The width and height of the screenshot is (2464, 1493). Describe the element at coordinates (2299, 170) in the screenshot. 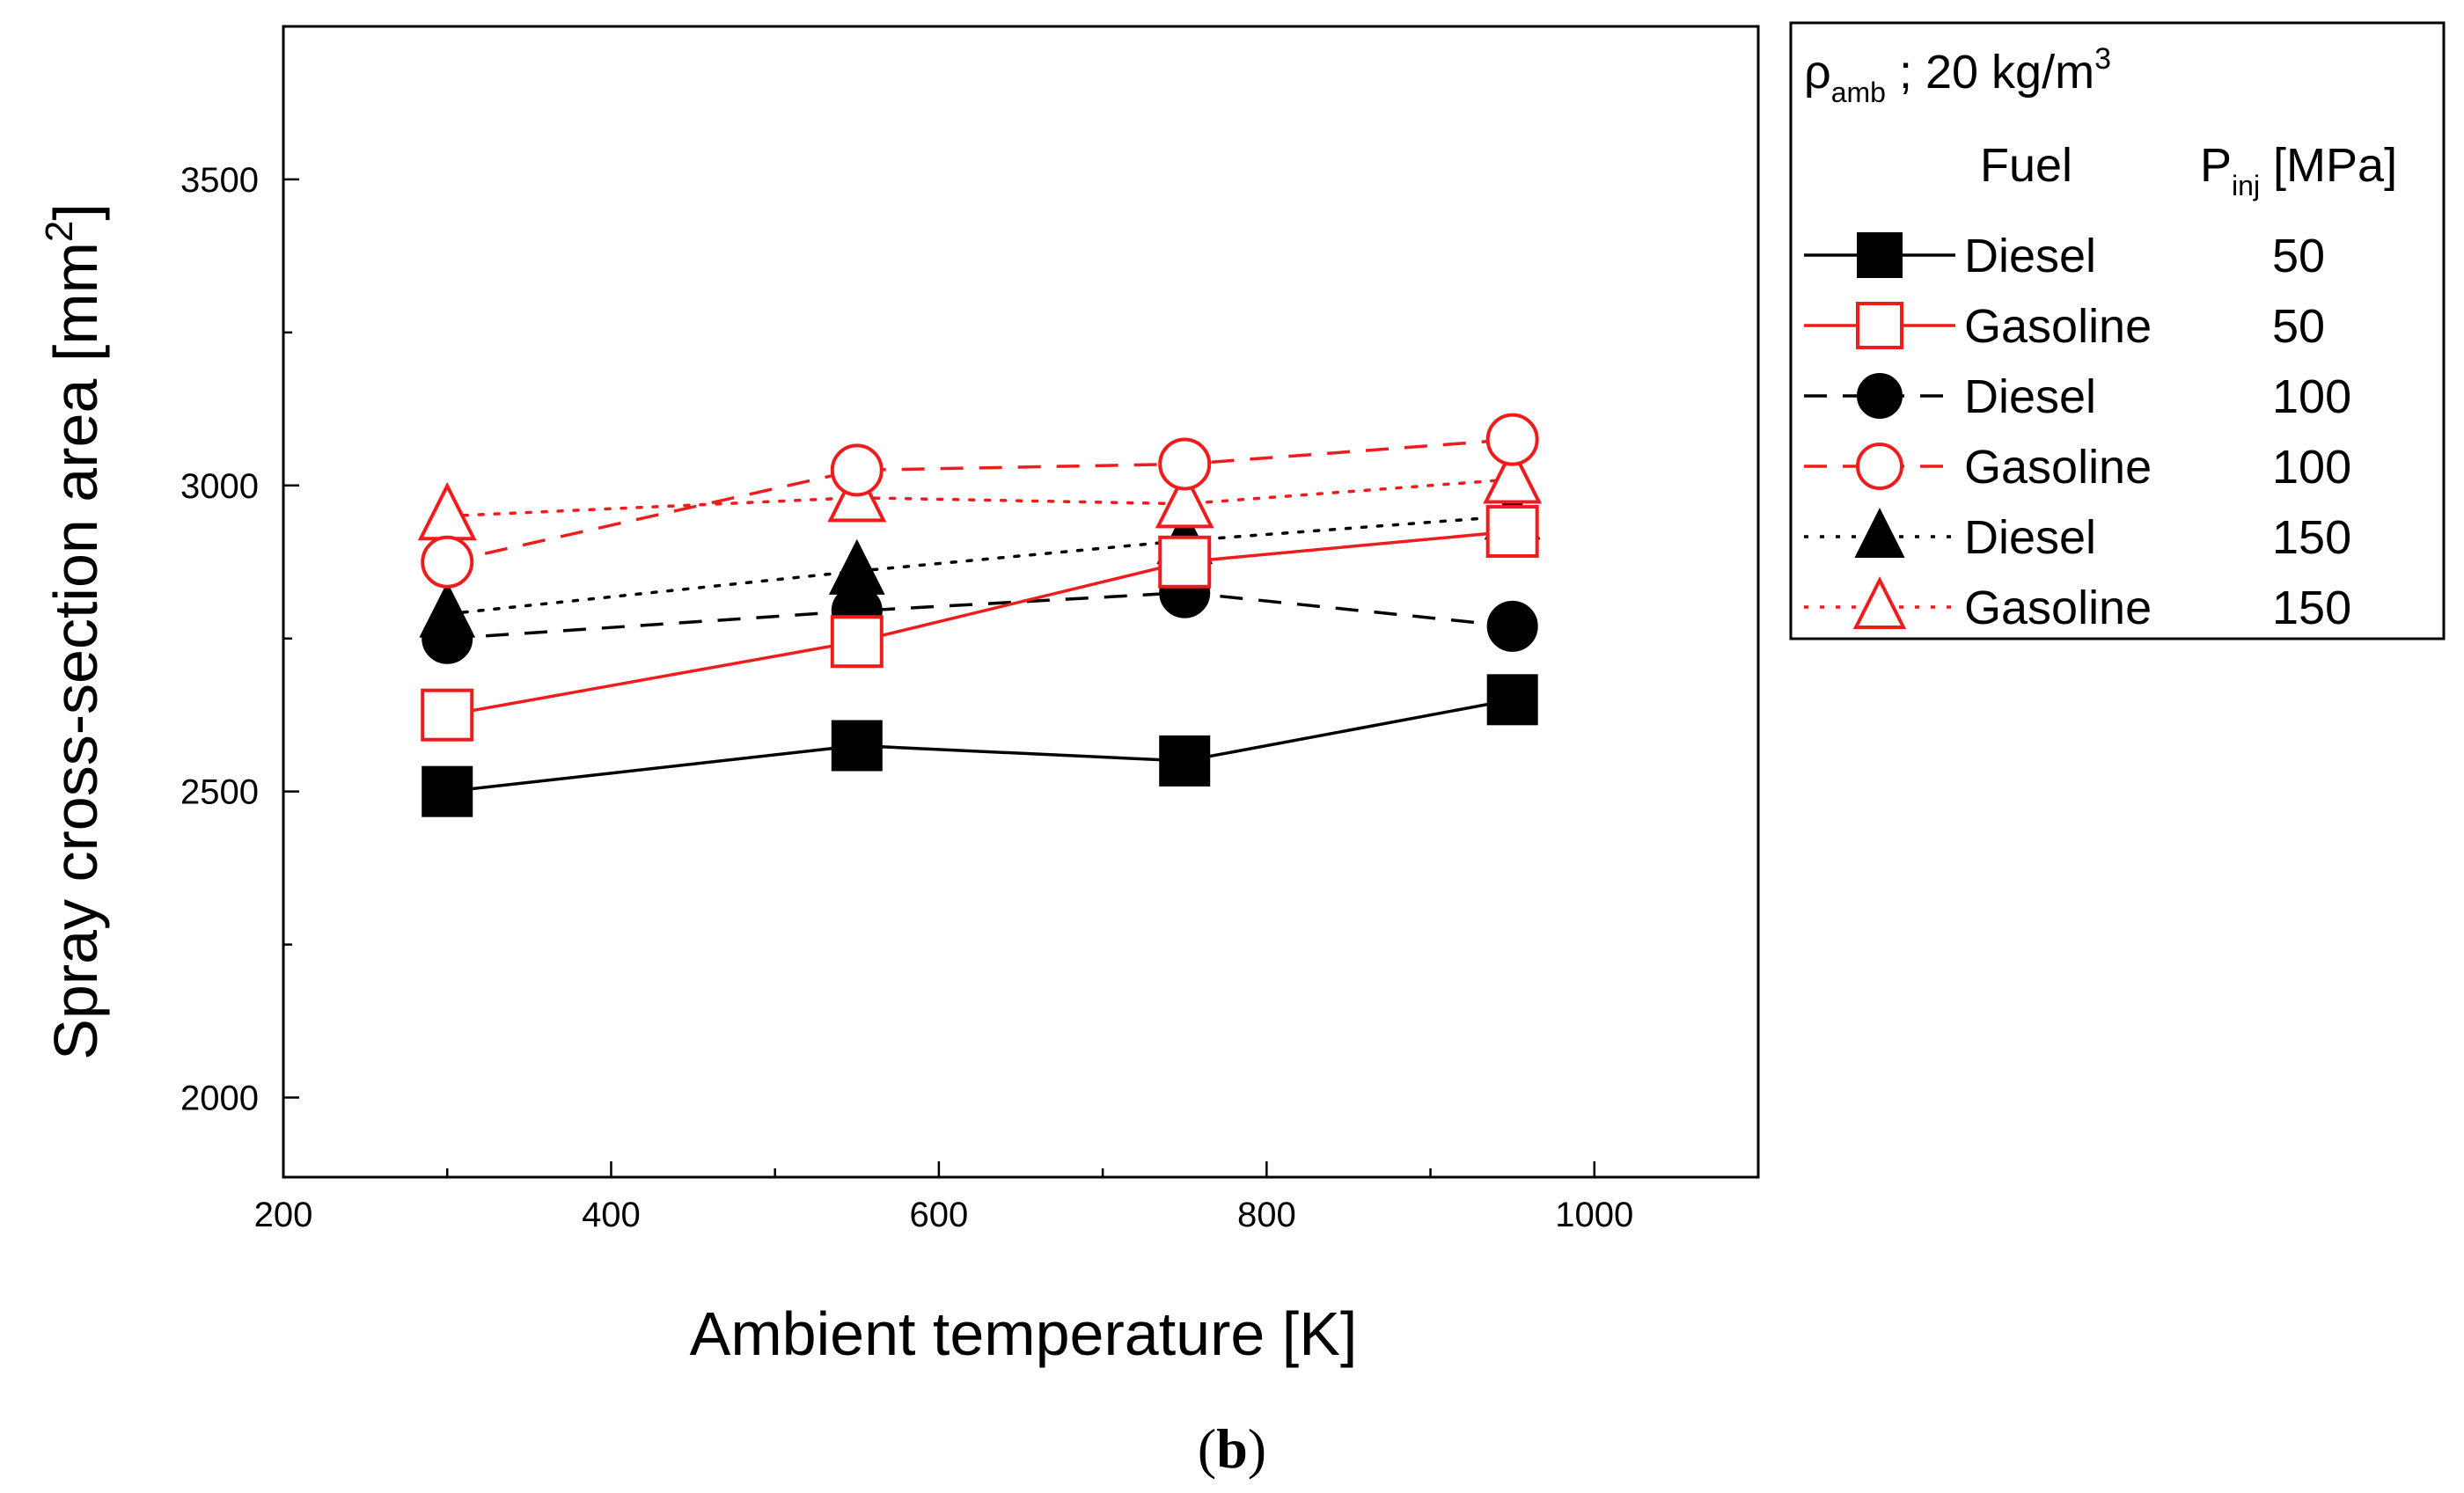

I see `legend-pinj-header: Pinj [MPa]` at that location.